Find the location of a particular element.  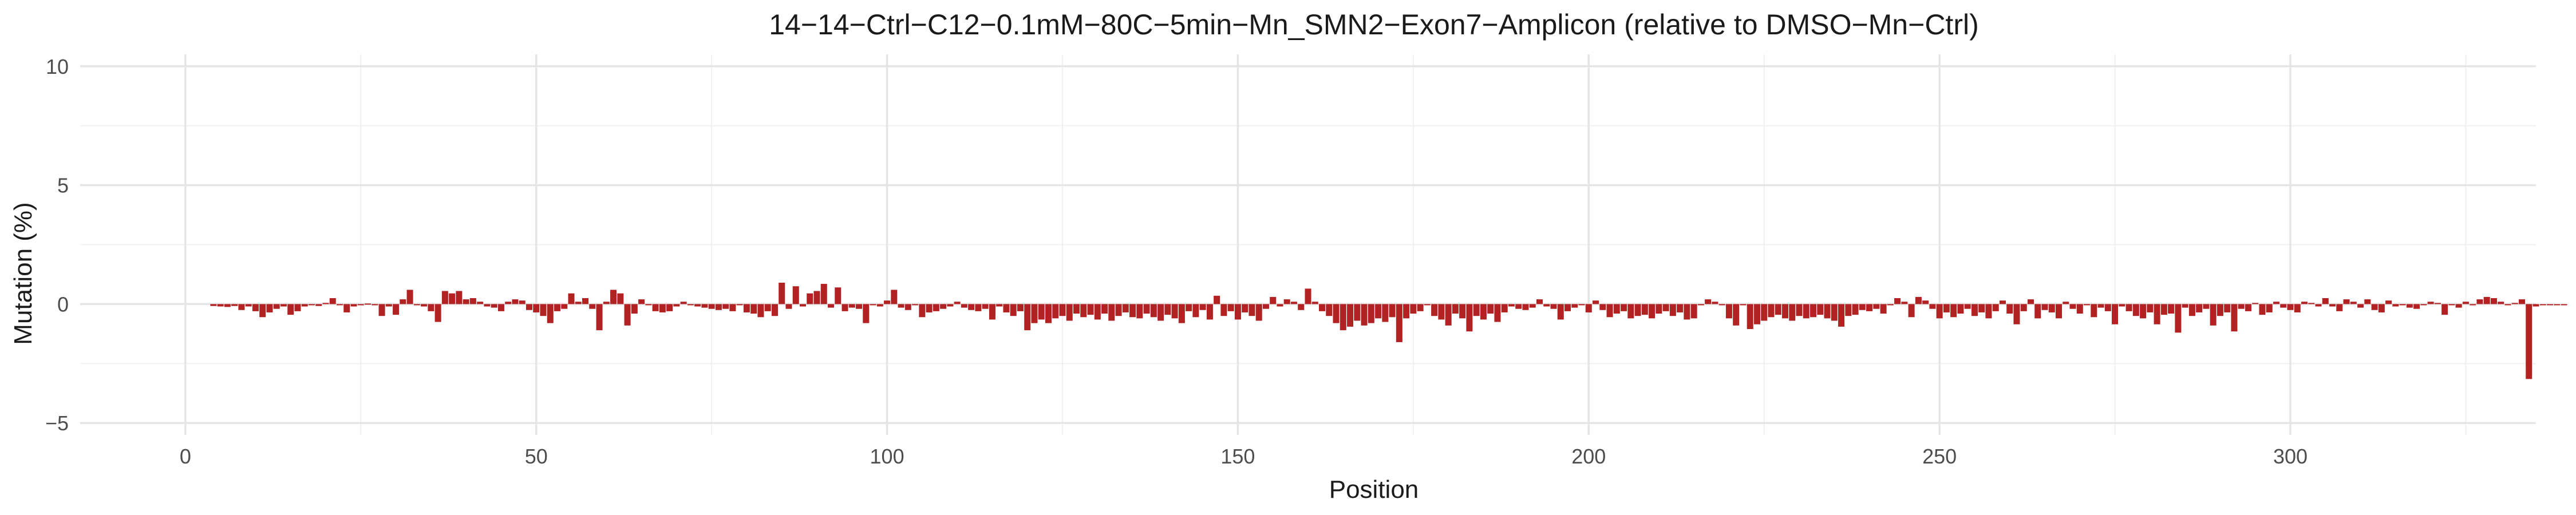

x-tick-label: 250 is located at coordinates (1939, 456).